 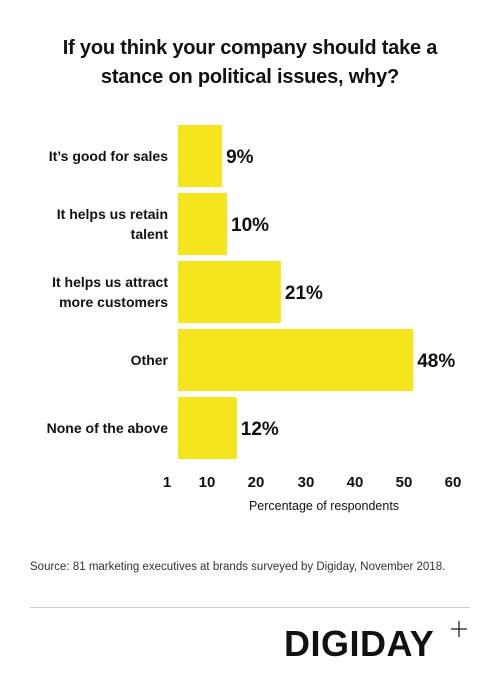 What do you see at coordinates (150, 234) in the screenshot?
I see `category-label-1-1: talent` at bounding box center [150, 234].